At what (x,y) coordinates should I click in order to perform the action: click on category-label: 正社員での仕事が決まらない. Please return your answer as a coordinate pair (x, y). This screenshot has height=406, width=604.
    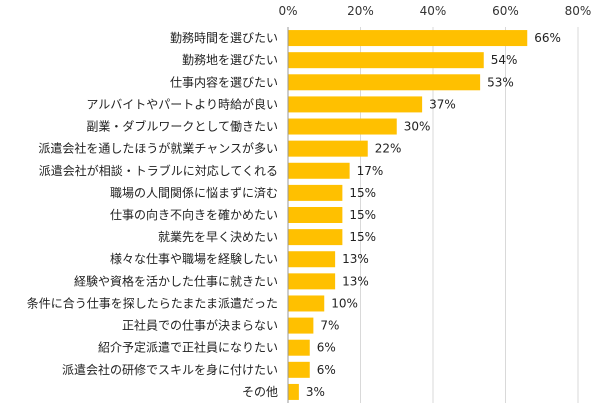
    Looking at the image, I should click on (200, 325).